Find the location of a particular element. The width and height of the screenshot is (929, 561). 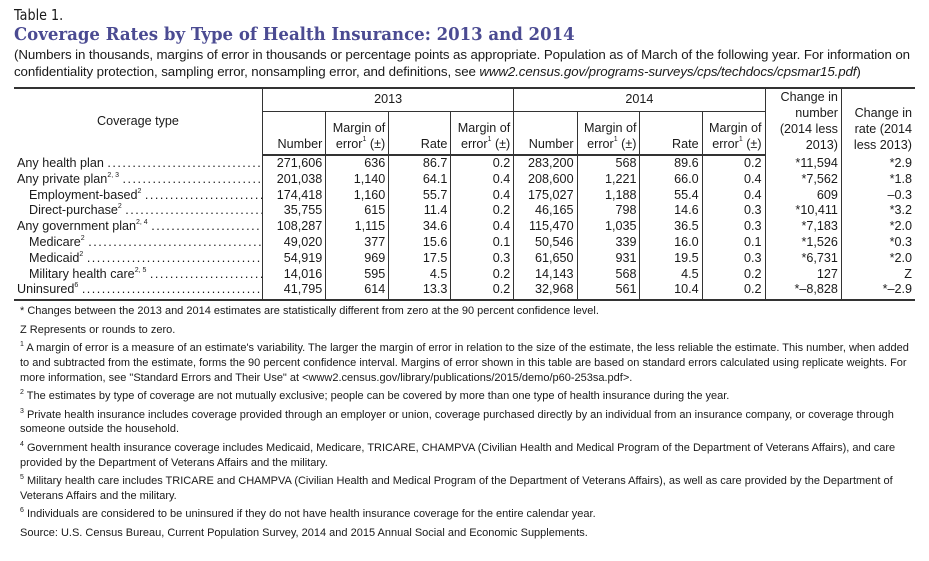

cell-value: 1,160 is located at coordinates (357, 195).